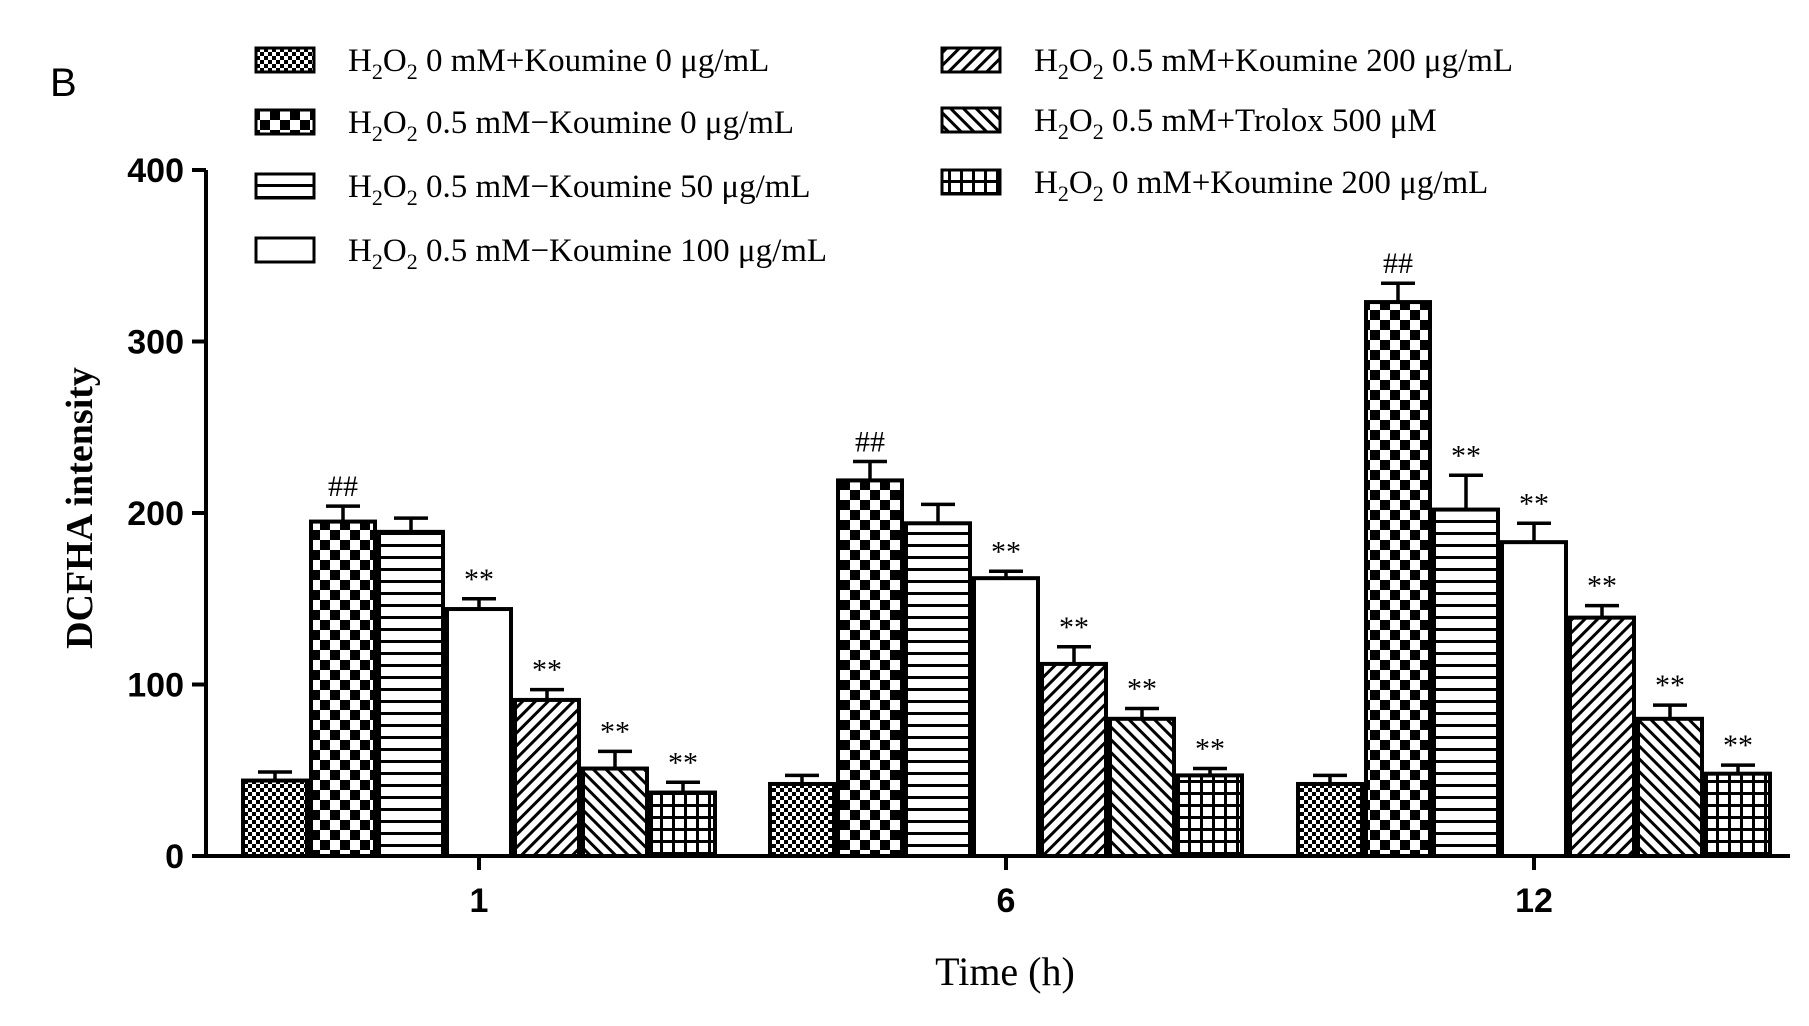  Describe the element at coordinates (1273, 63) in the screenshot. I see `legend-label: H2O2 0.5 mM+Koumine 200 μg/mL` at that location.